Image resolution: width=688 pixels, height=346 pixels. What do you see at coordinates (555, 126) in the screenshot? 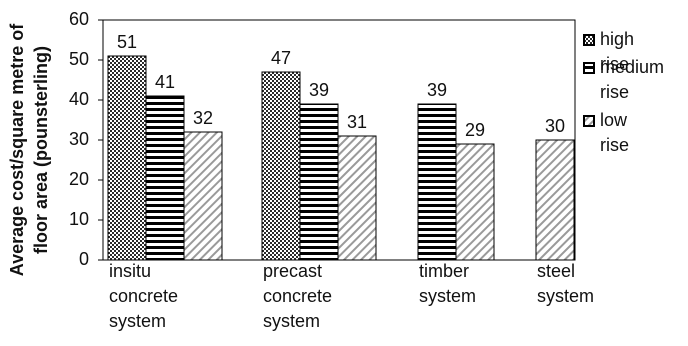
I see `data-label: 30` at bounding box center [555, 126].